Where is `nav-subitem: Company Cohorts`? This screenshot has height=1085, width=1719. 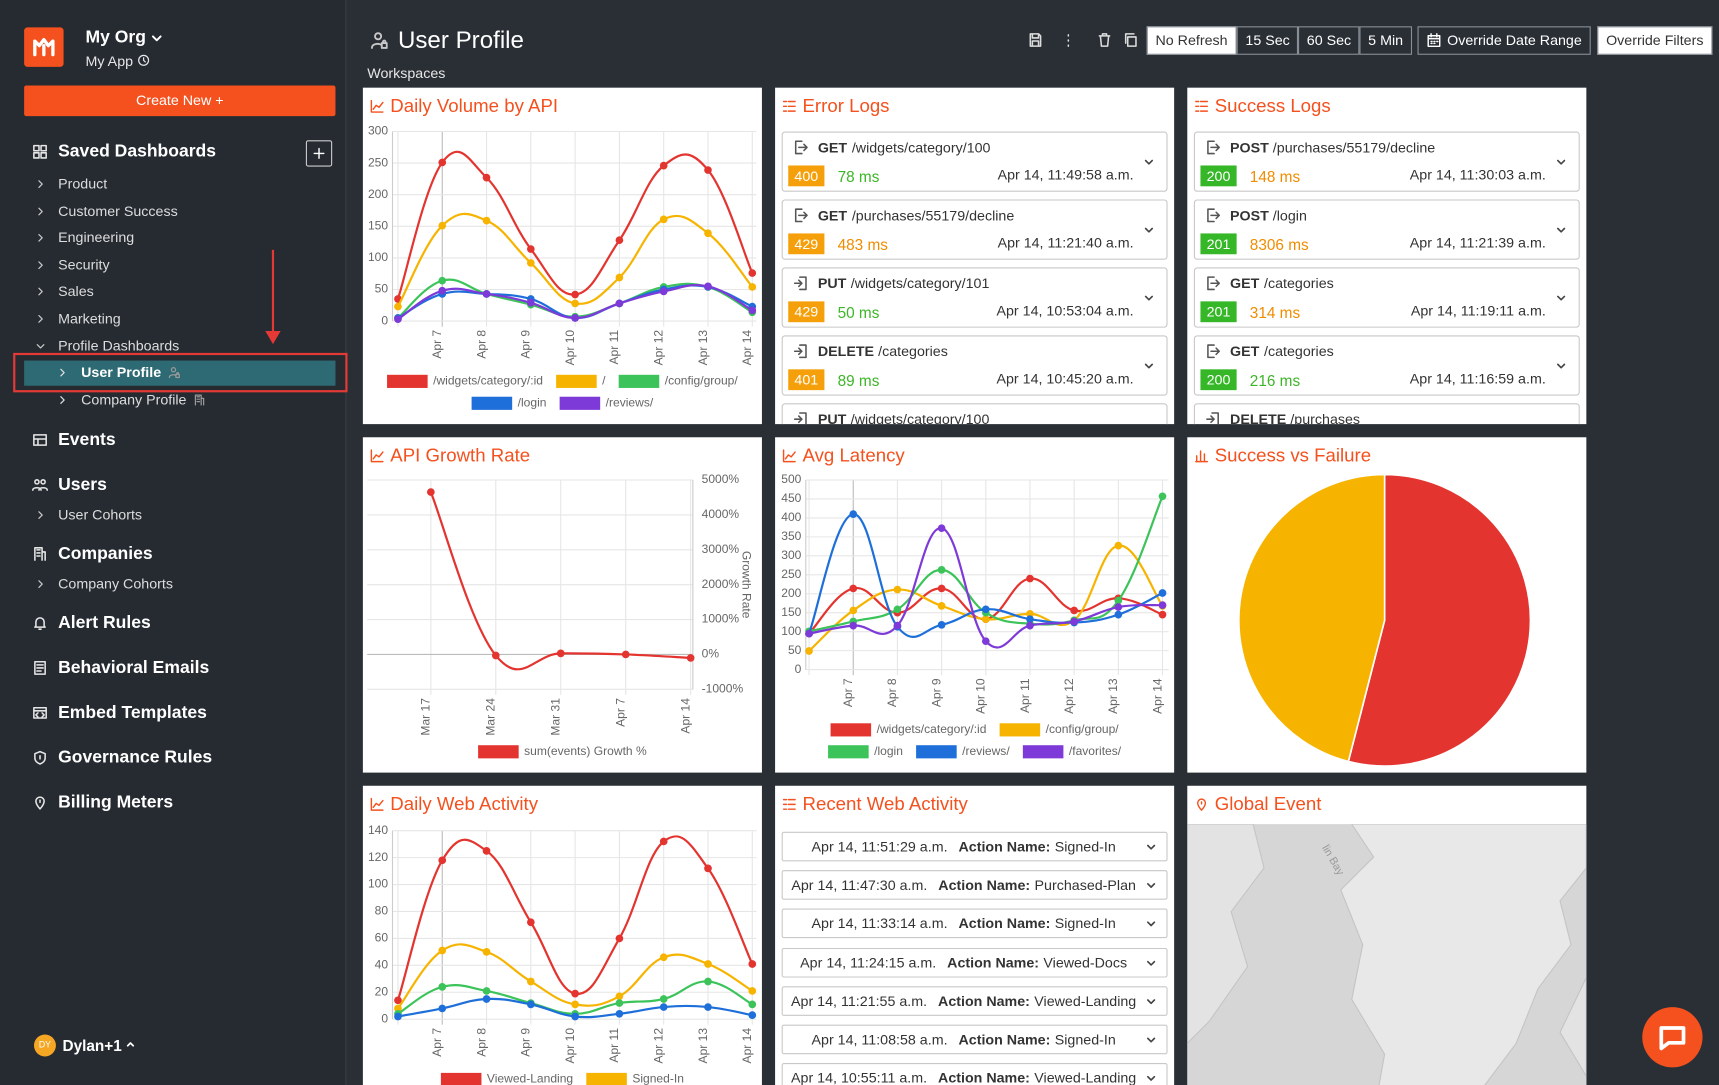 nav-subitem: Company Cohorts is located at coordinates (115, 583).